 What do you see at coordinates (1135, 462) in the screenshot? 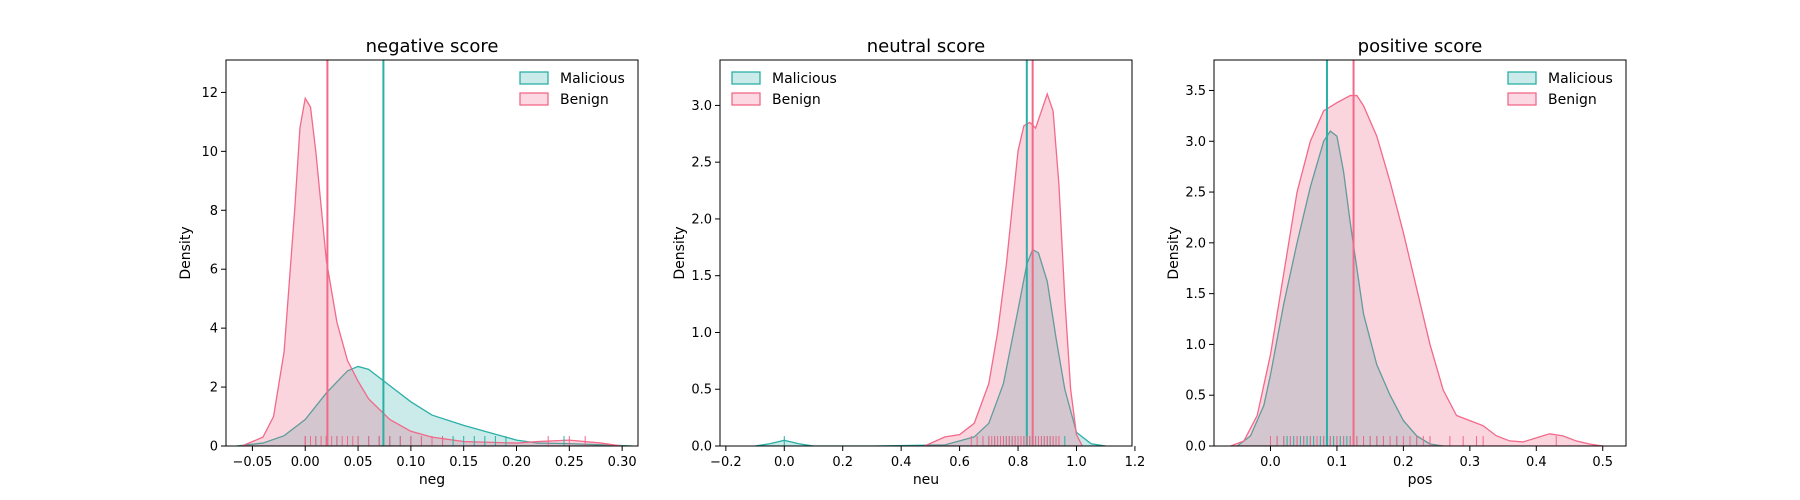
I see `x-tick-label: 1.2` at bounding box center [1135, 462].